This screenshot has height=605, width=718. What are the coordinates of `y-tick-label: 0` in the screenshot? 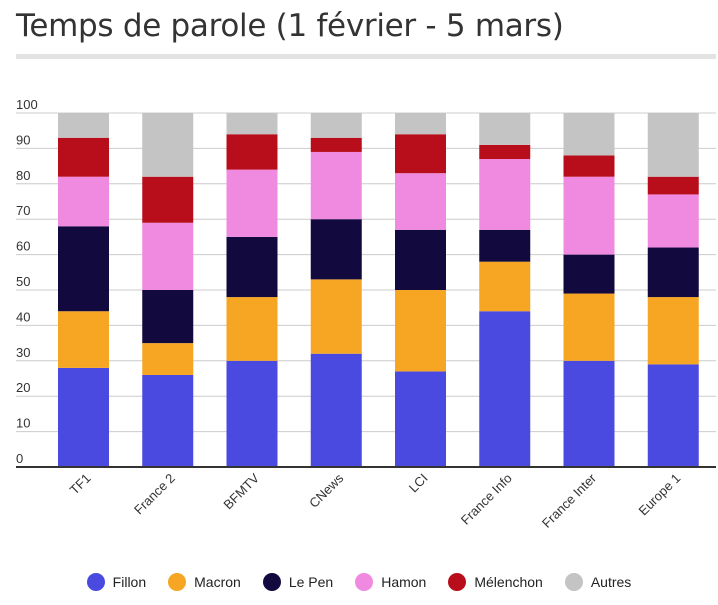 It's located at (19, 458).